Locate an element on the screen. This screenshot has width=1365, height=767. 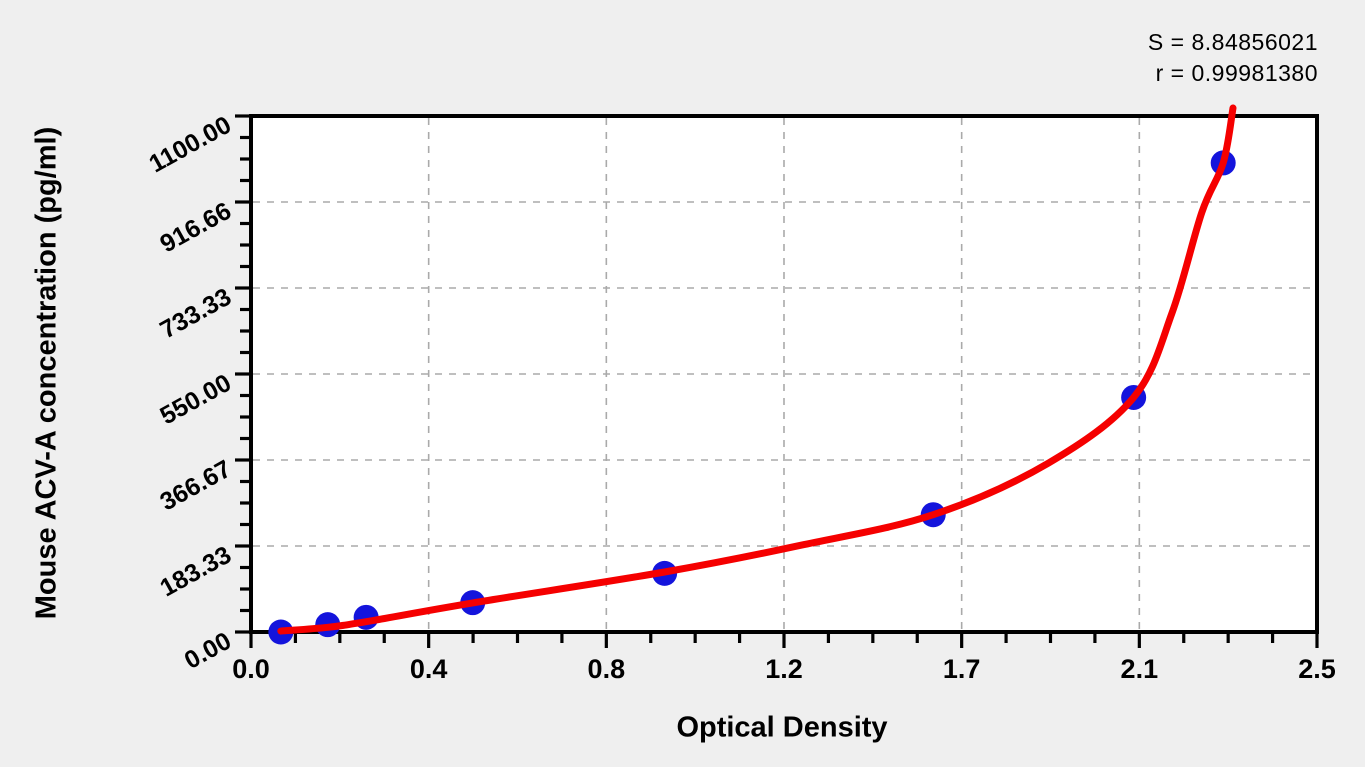
y-tick-label: 366.67 is located at coordinates (195, 486).